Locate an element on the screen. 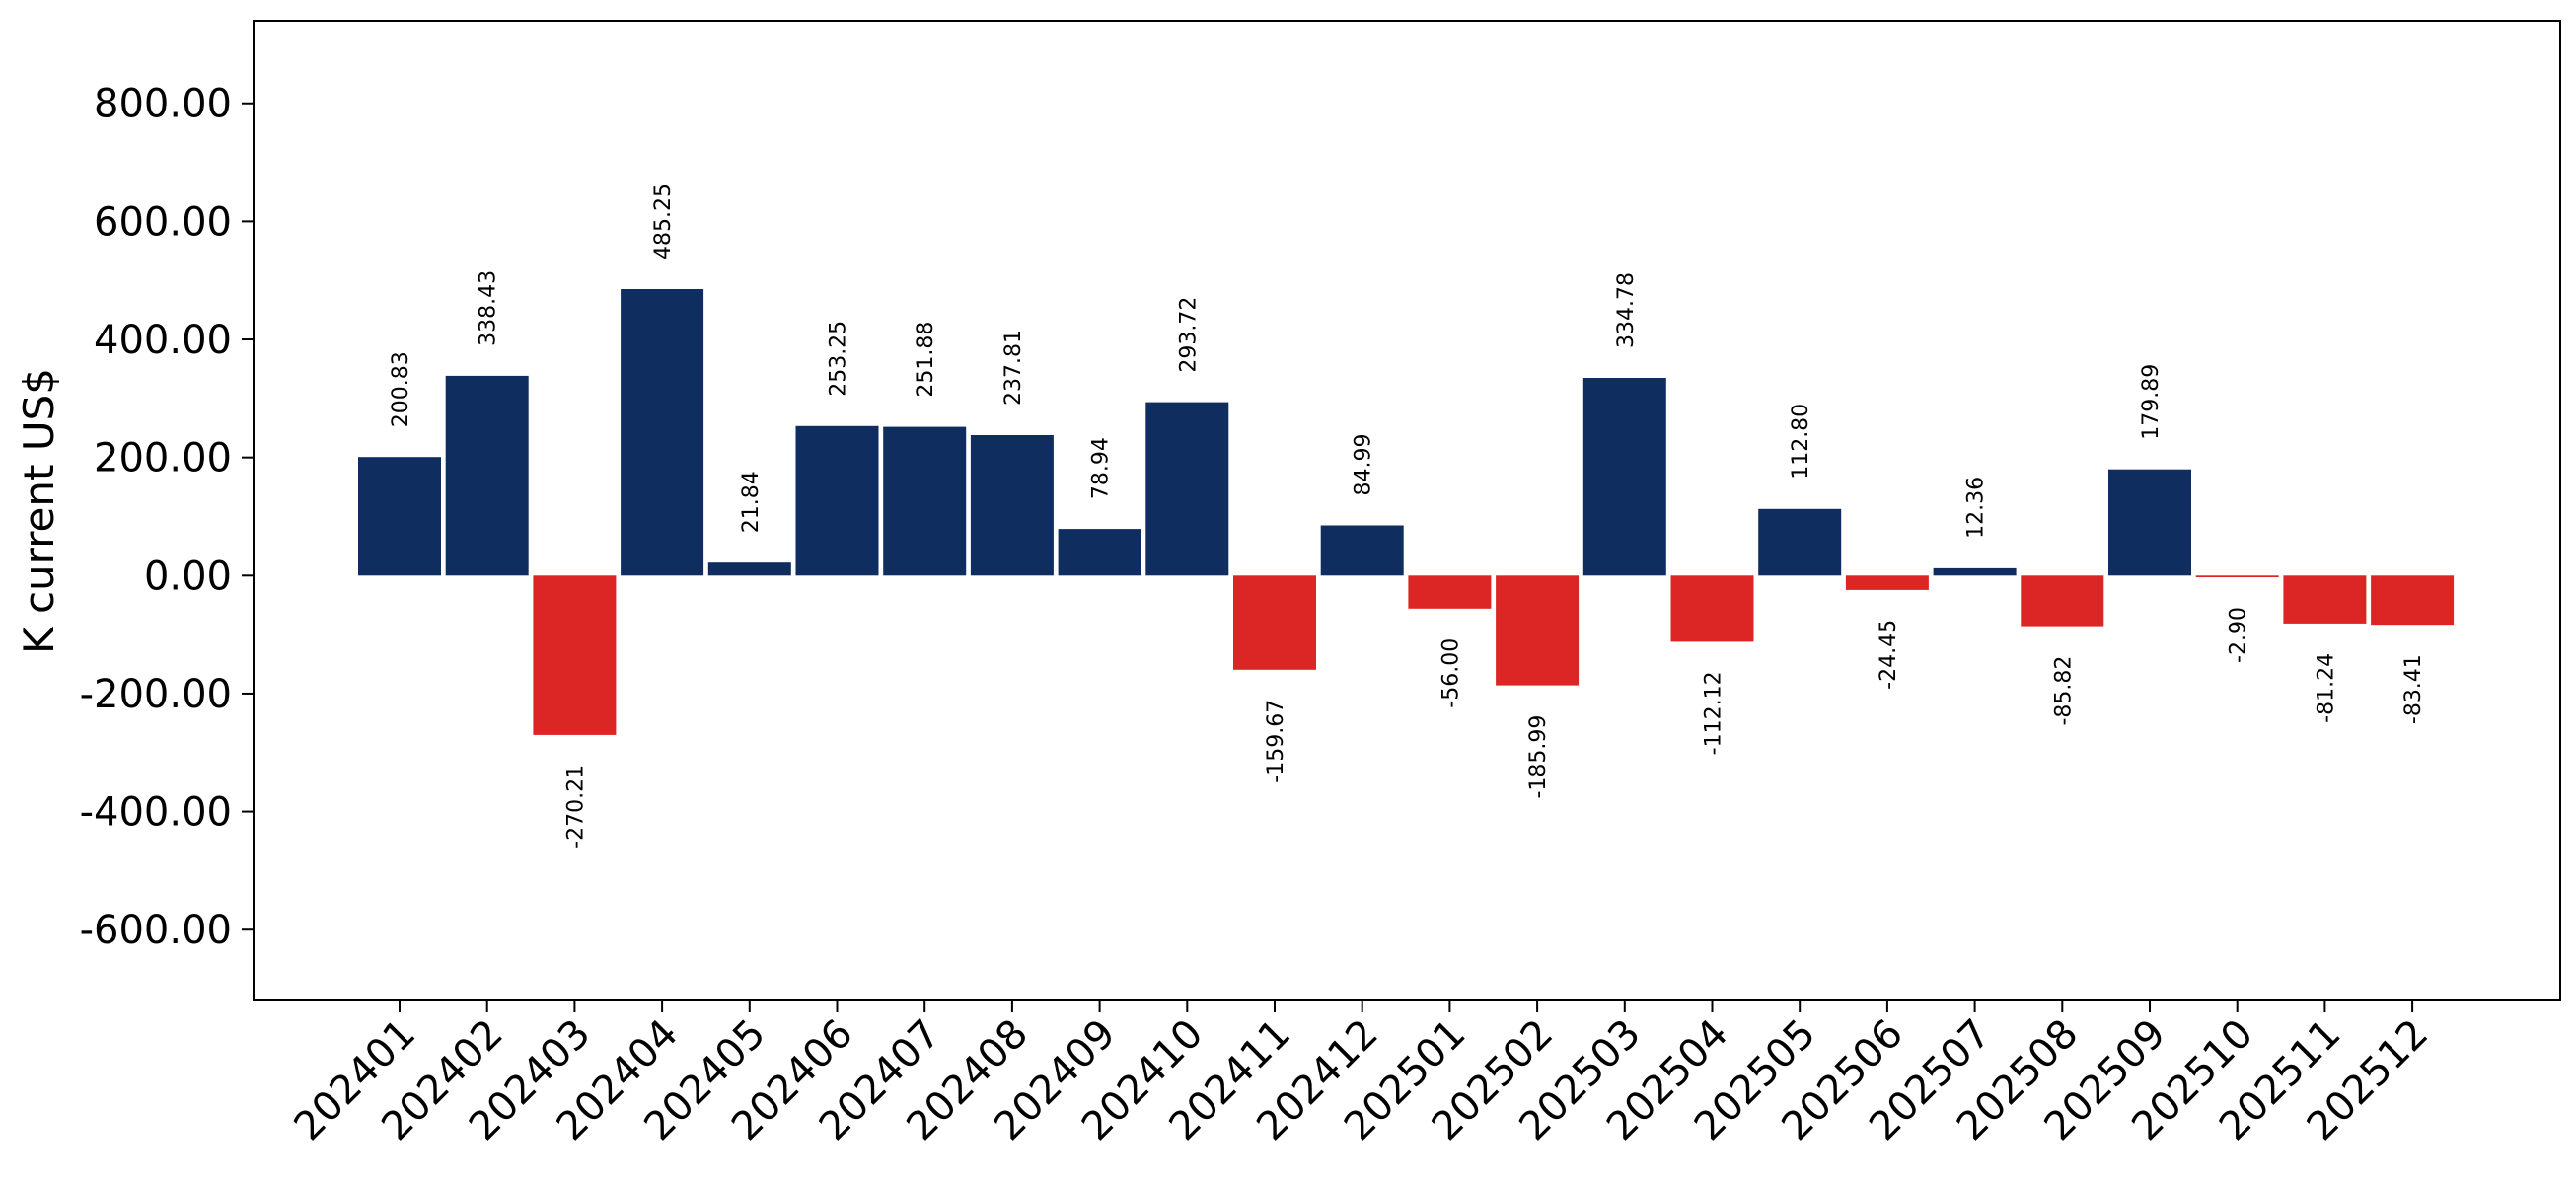 The width and height of the screenshot is (2576, 1183). data-label-202509: 179.89 is located at coordinates (2151, 402).